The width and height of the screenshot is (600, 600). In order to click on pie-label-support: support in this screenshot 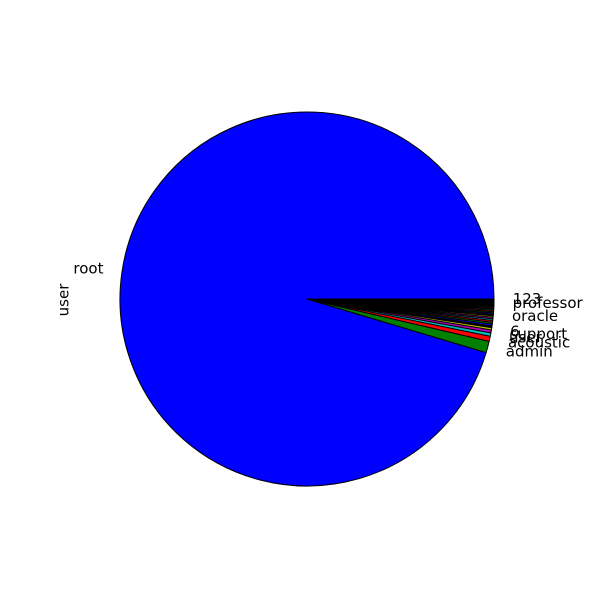, I will do `click(539, 334)`.